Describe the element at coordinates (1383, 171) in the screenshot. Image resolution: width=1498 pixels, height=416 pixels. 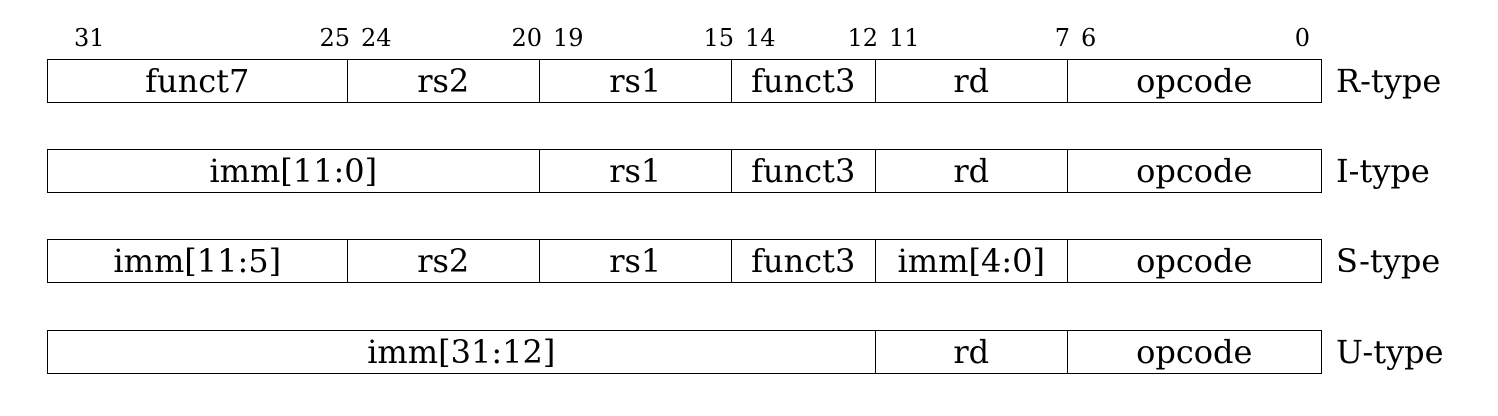
I see `format-type-label: I-type` at that location.